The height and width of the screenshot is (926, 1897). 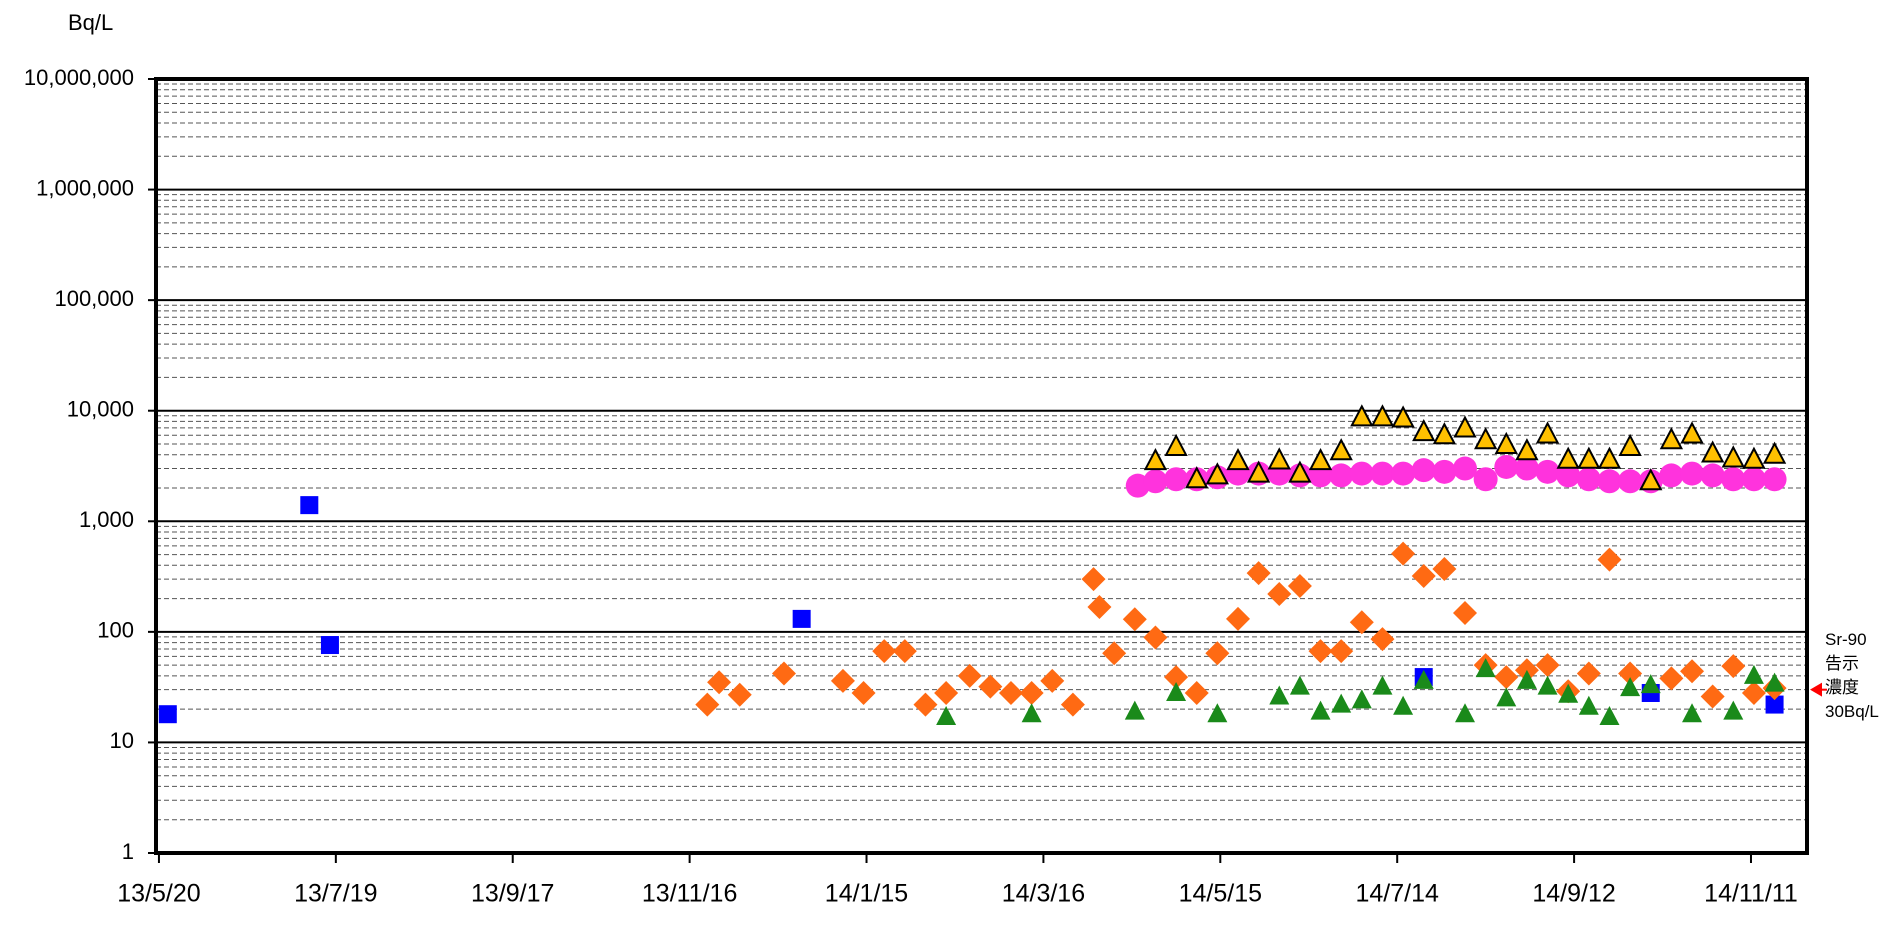 What do you see at coordinates (866, 894) in the screenshot?
I see `x-tick-label: 14/1/15` at bounding box center [866, 894].